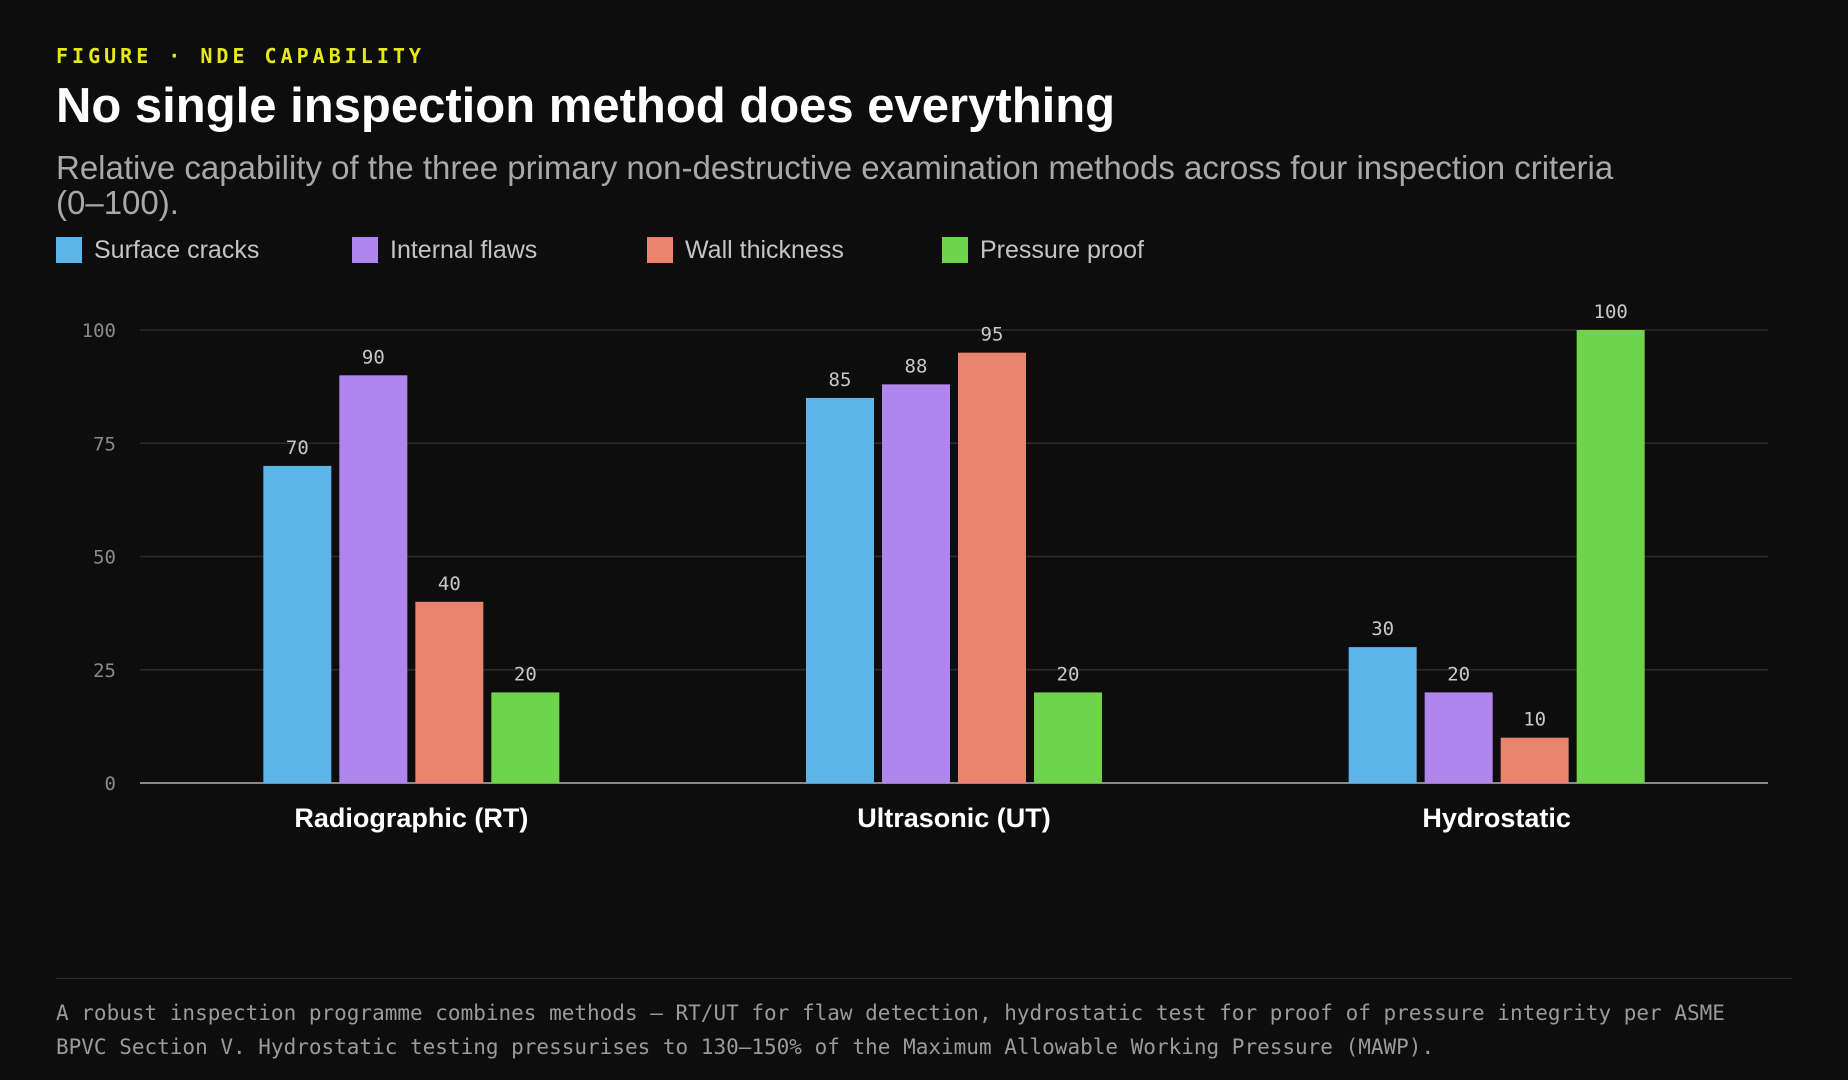 The image size is (1848, 1080). I want to click on y-tick-label: 0, so click(110, 784).